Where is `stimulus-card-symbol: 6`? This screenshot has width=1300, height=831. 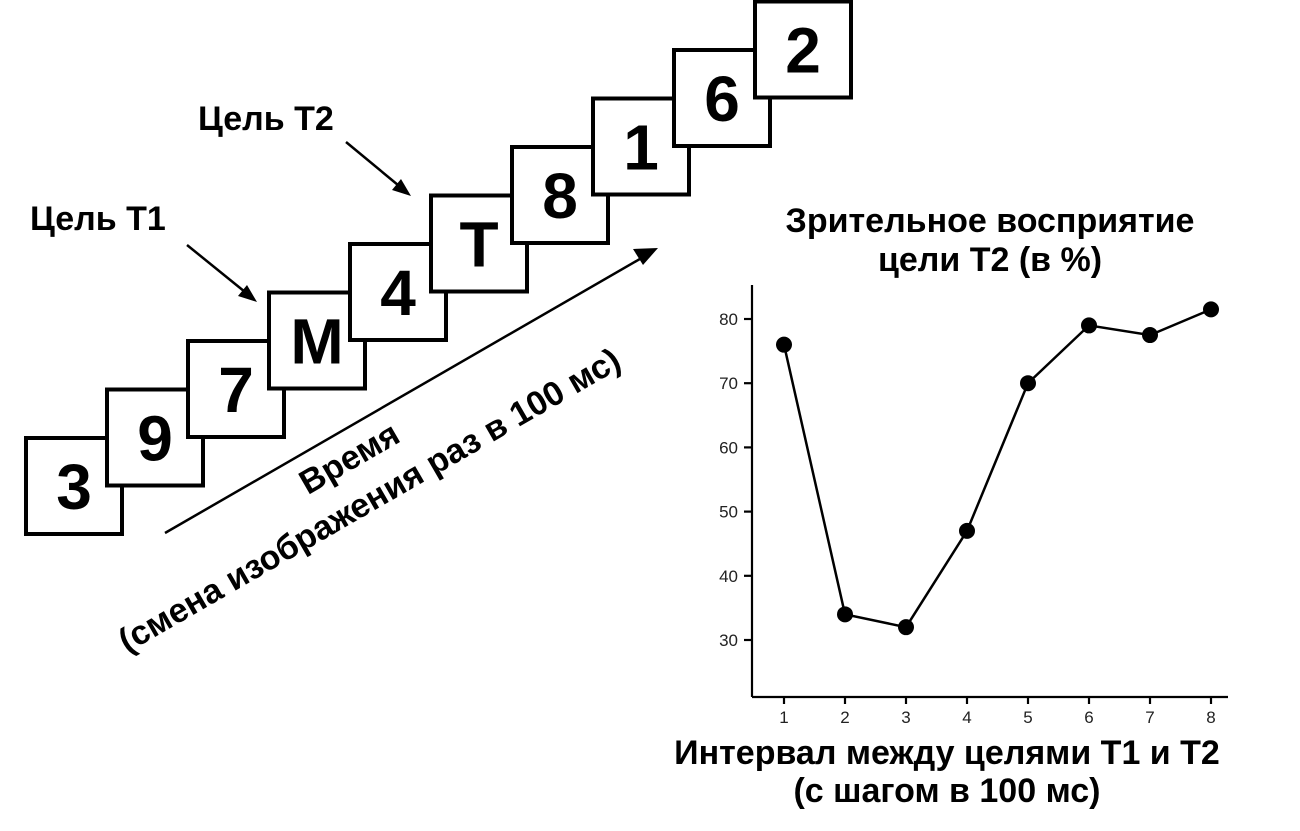
stimulus-card-symbol: 6 is located at coordinates (722, 99).